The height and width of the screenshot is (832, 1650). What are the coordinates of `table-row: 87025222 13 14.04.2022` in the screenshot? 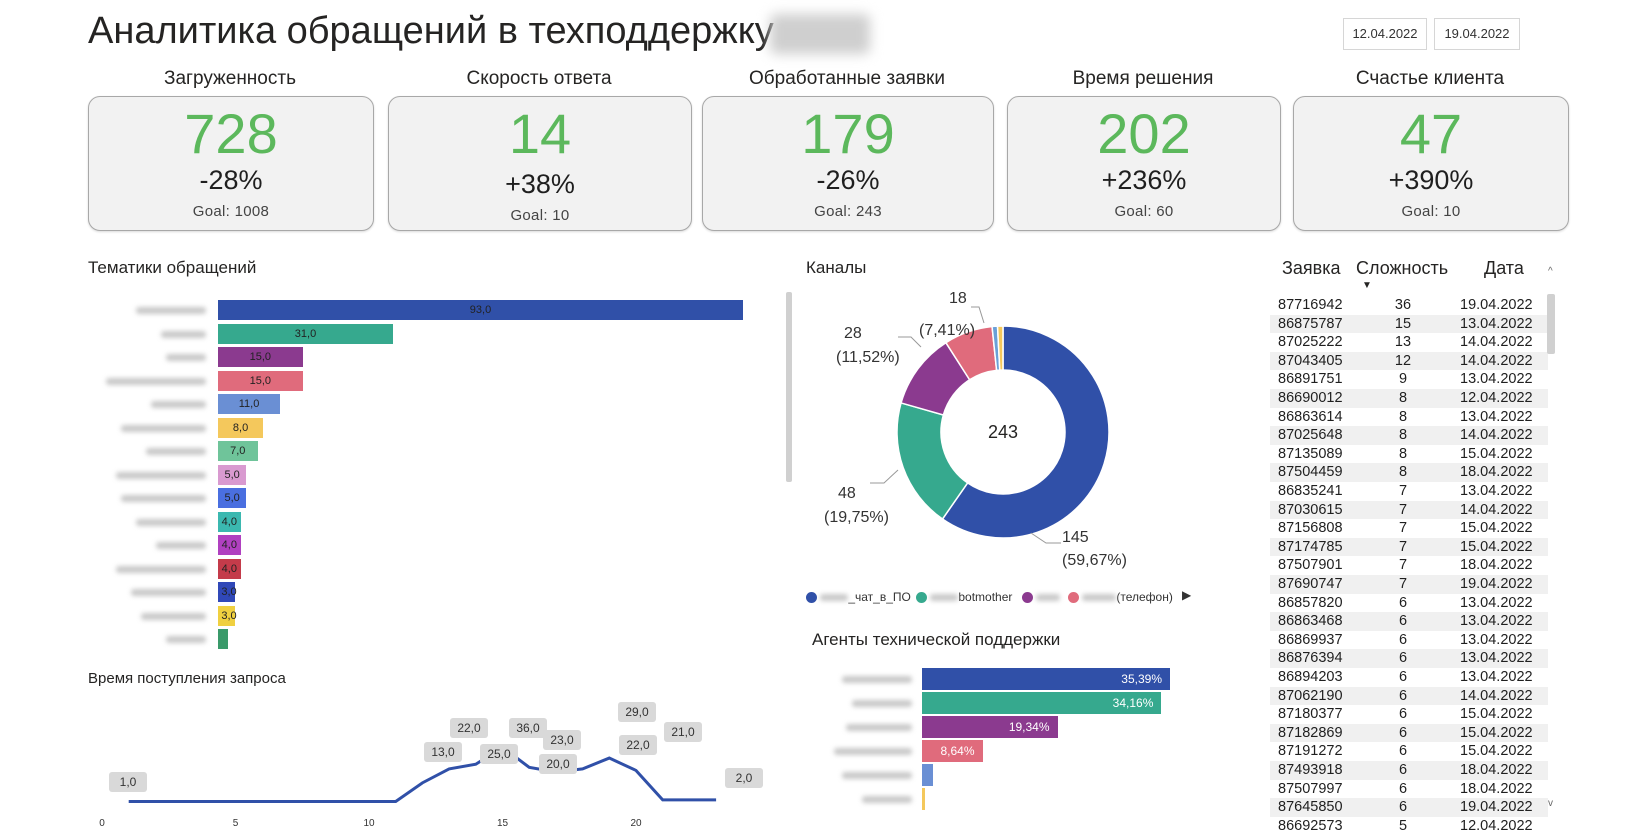 It's located at (1409, 342).